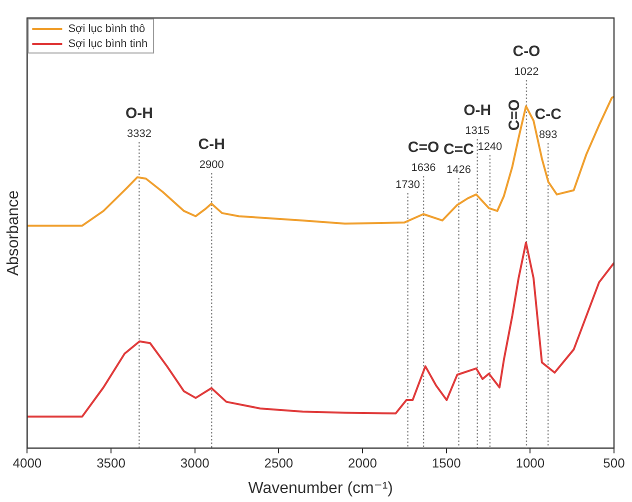 The image size is (632, 502). Describe the element at coordinates (490, 147) in the screenshot. I see `ref-line-label: 1240` at that location.